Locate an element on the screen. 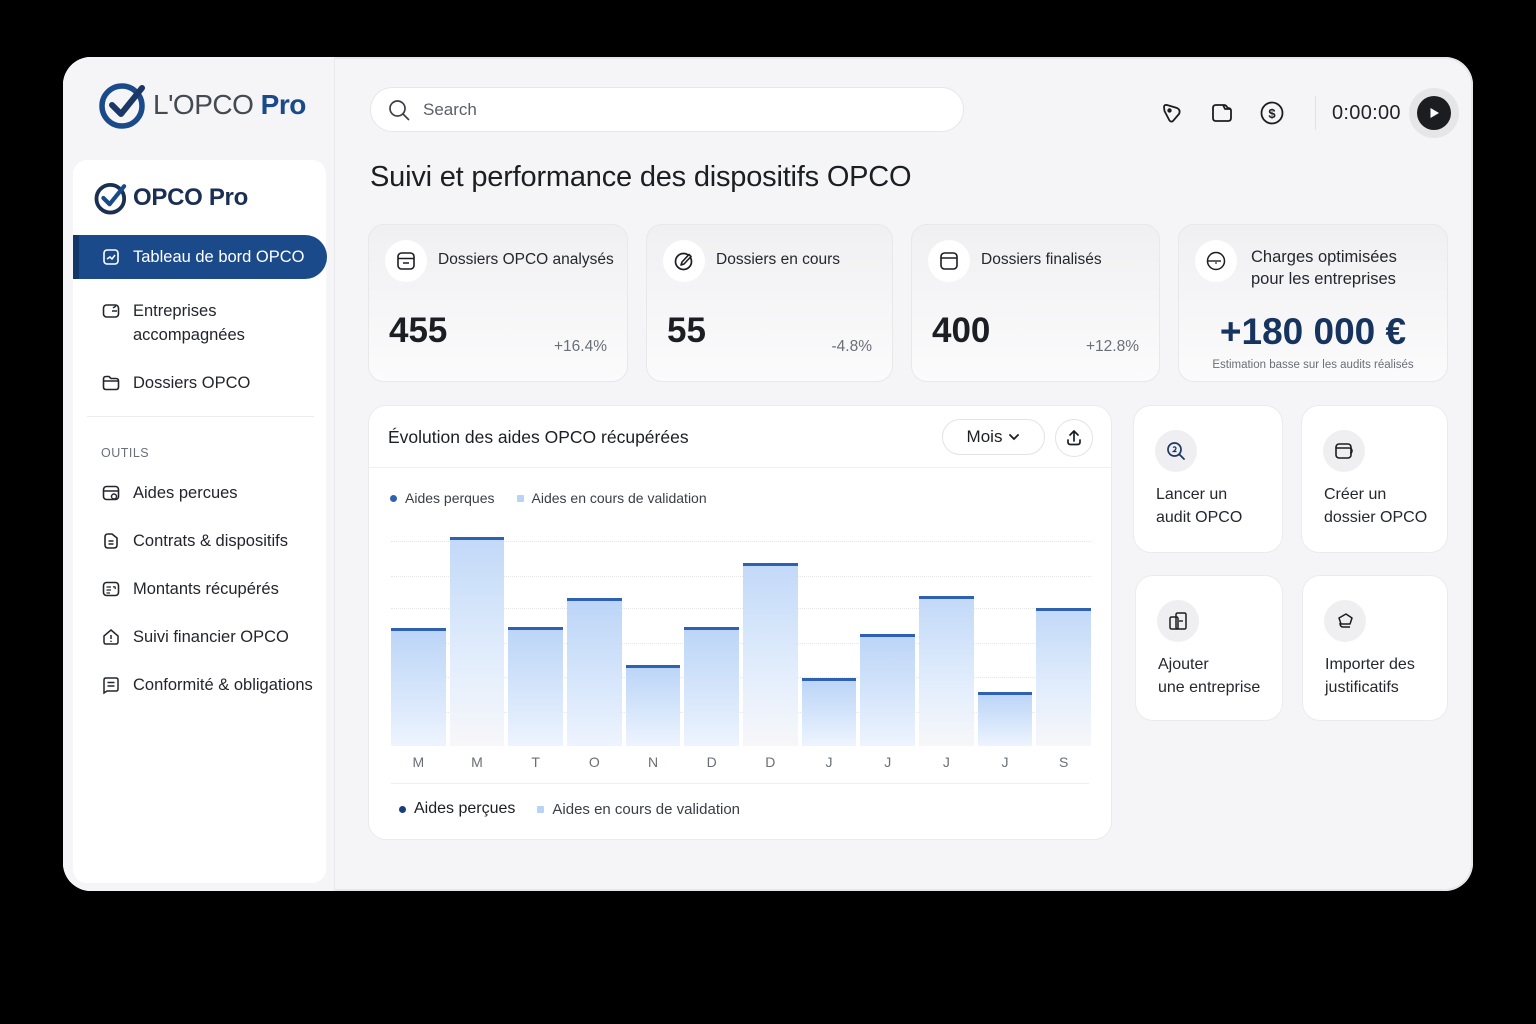  kpi-card-finalises: Dossiers finalisés 400 +12.8% is located at coordinates (1035, 303).